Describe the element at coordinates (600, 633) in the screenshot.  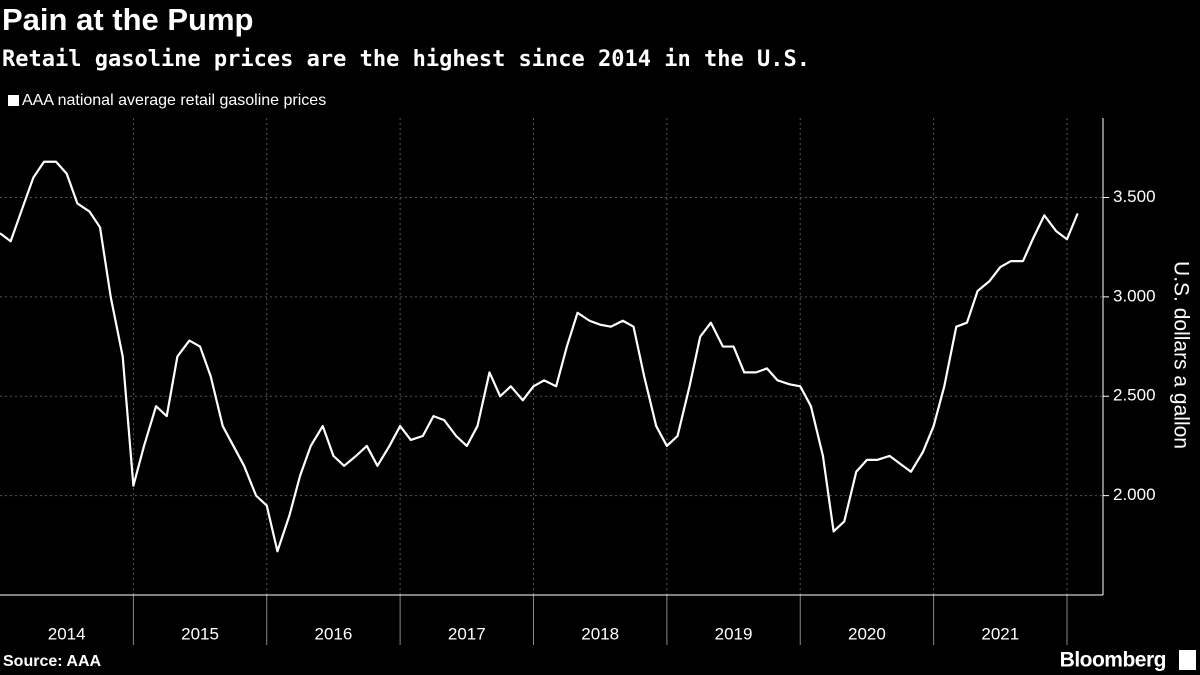
I see `x-tick-label: 2018` at that location.